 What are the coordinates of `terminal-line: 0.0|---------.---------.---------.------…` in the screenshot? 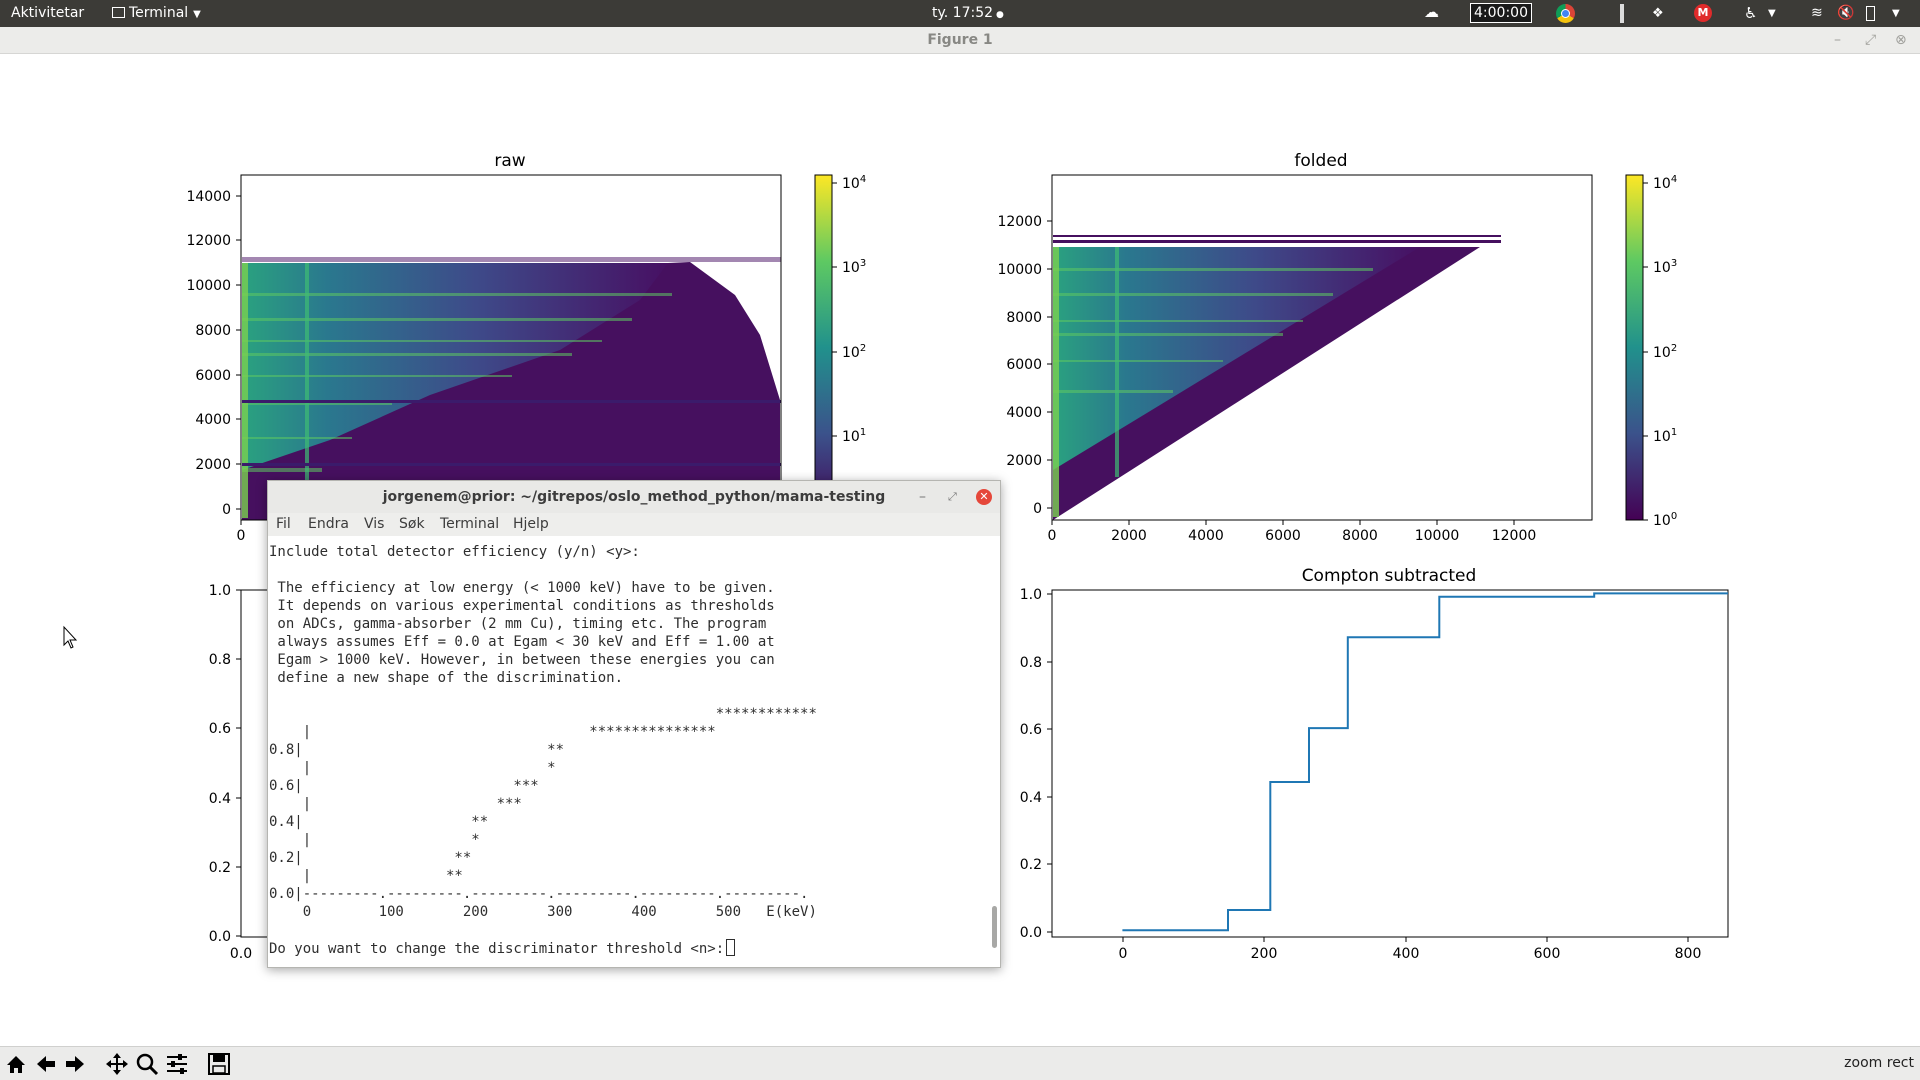 It's located at (539, 894).